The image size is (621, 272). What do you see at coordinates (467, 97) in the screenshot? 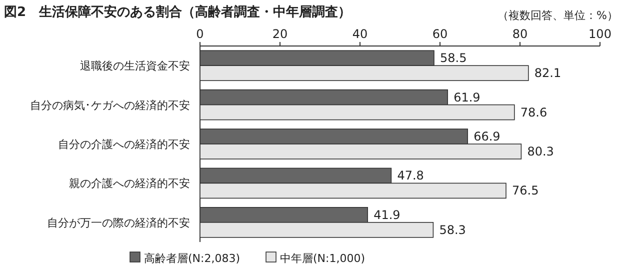
I see `data-label: 61.9` at bounding box center [467, 97].